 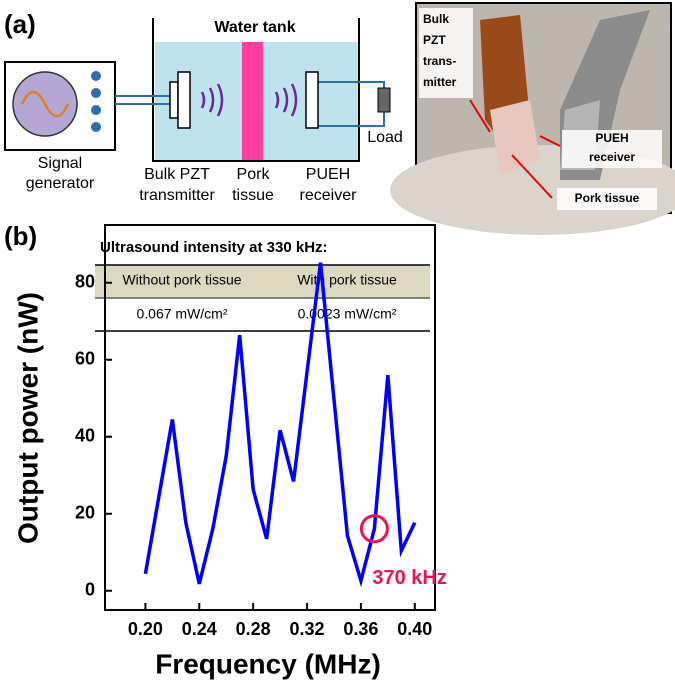 I want to click on transmitter-label: Bulk PZT, so click(x=177, y=174).